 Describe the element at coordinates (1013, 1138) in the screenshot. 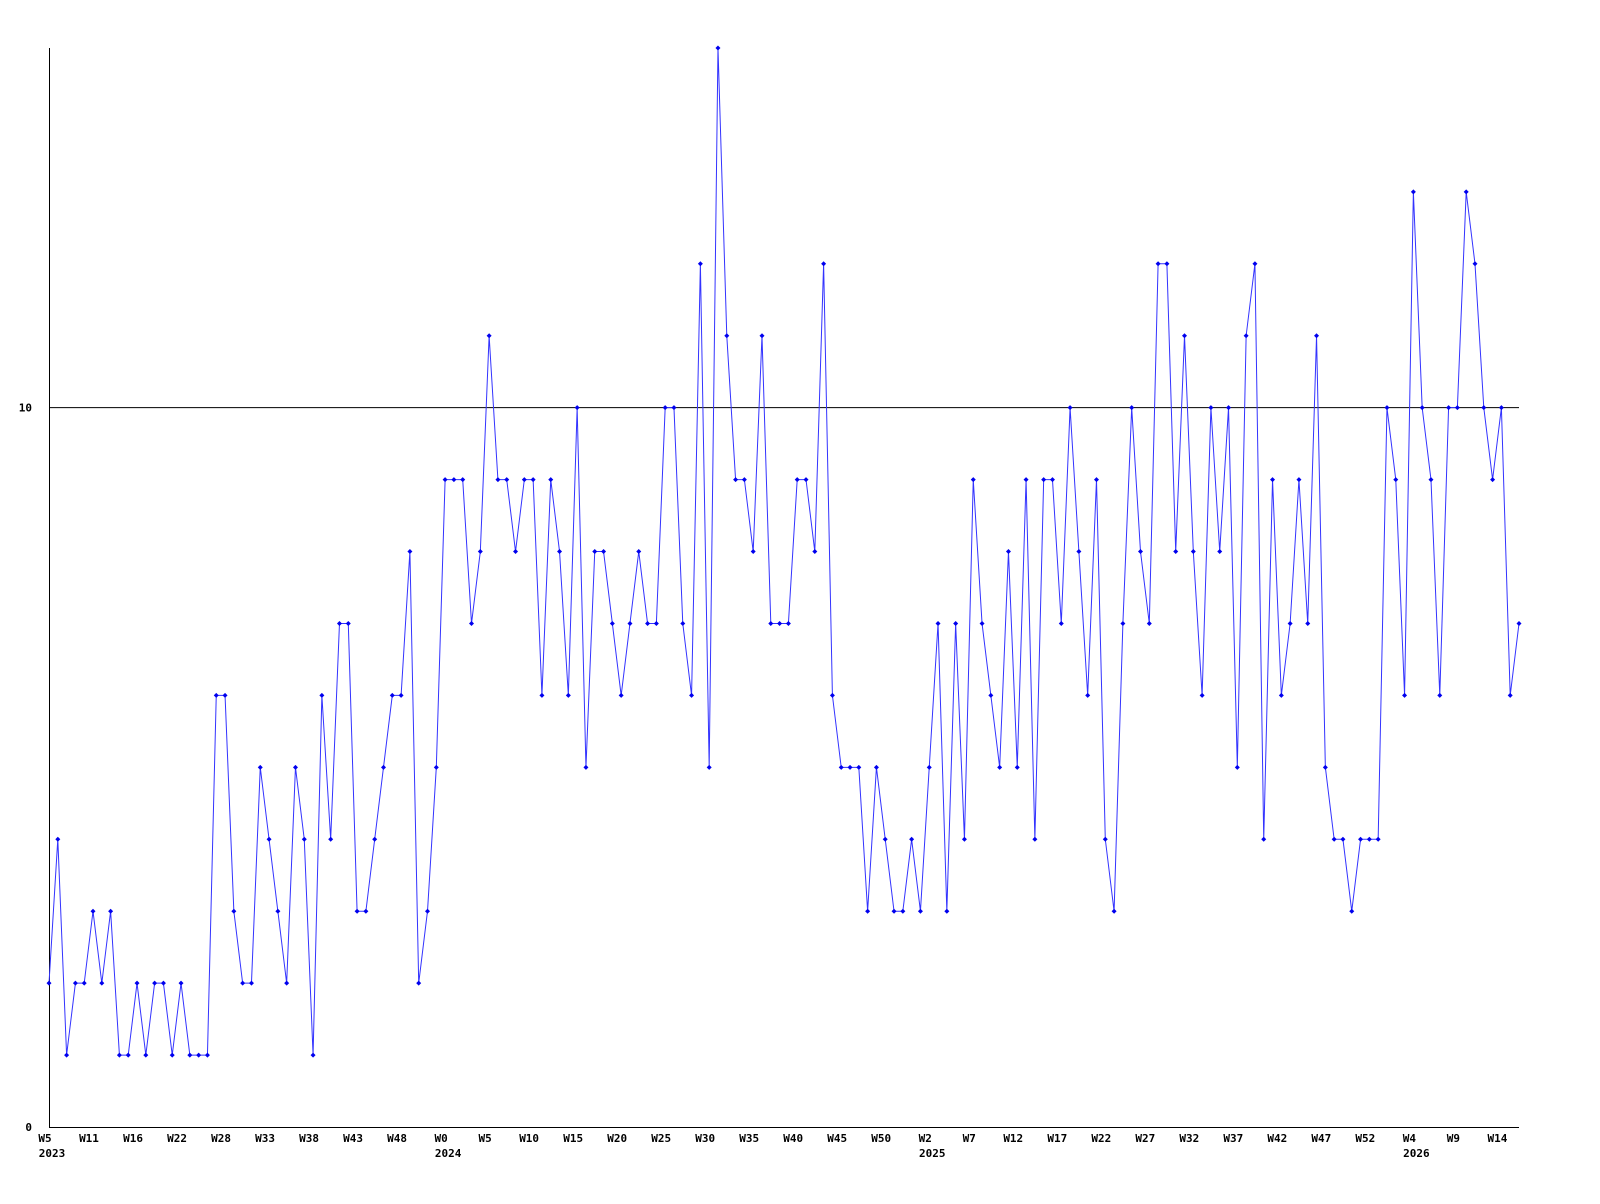

I see `x-tick-label: W12` at that location.